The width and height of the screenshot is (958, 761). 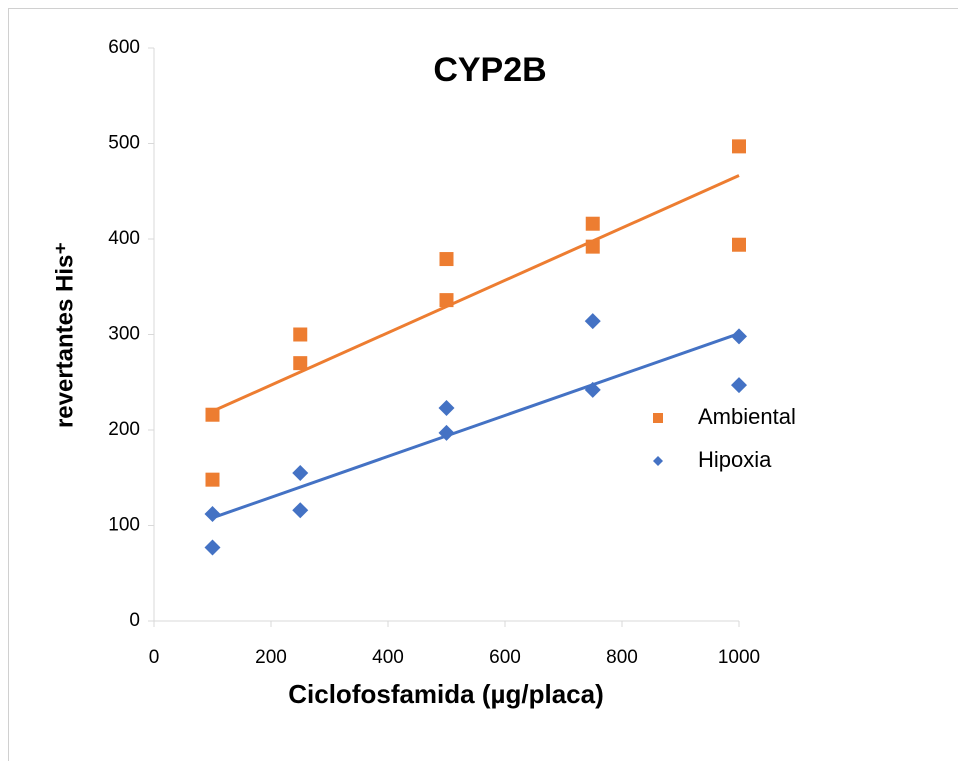 I want to click on y-tick-label: 400, so click(x=124, y=238).